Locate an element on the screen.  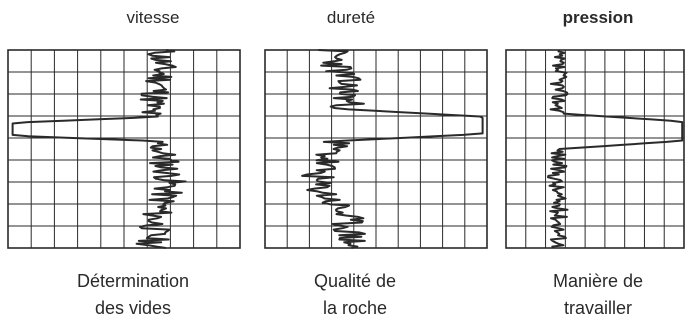
caption-durete-line-1: Qualité de is located at coordinates (355, 281).